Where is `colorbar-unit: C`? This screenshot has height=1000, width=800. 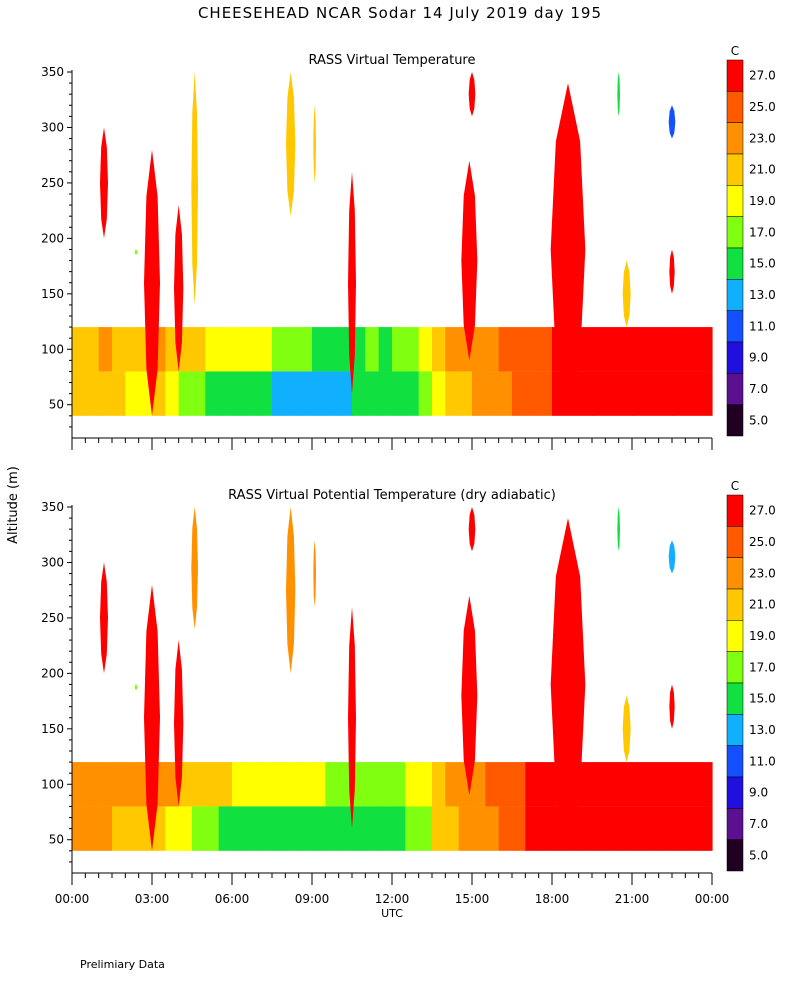
colorbar-unit: C is located at coordinates (735, 486).